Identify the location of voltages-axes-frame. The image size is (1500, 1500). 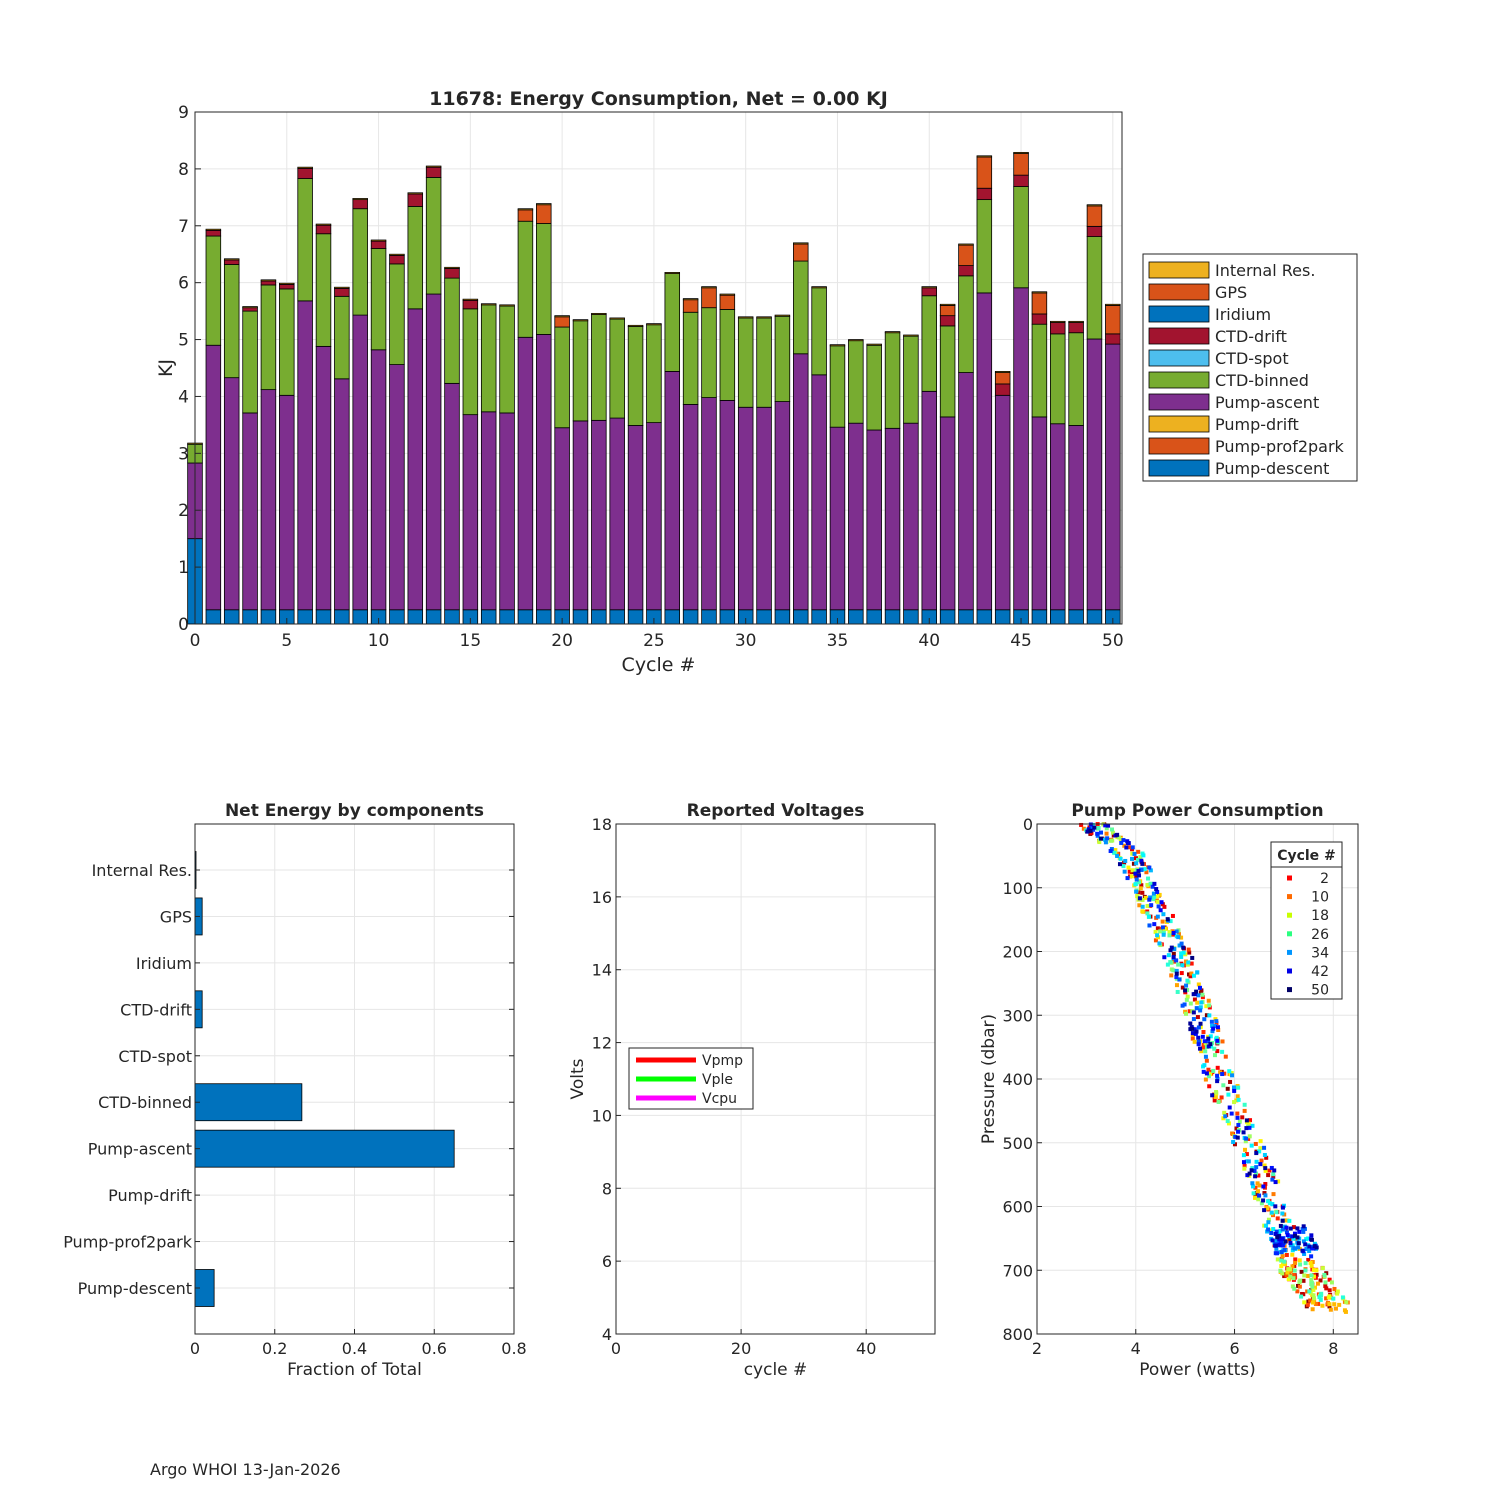
(775, 1079).